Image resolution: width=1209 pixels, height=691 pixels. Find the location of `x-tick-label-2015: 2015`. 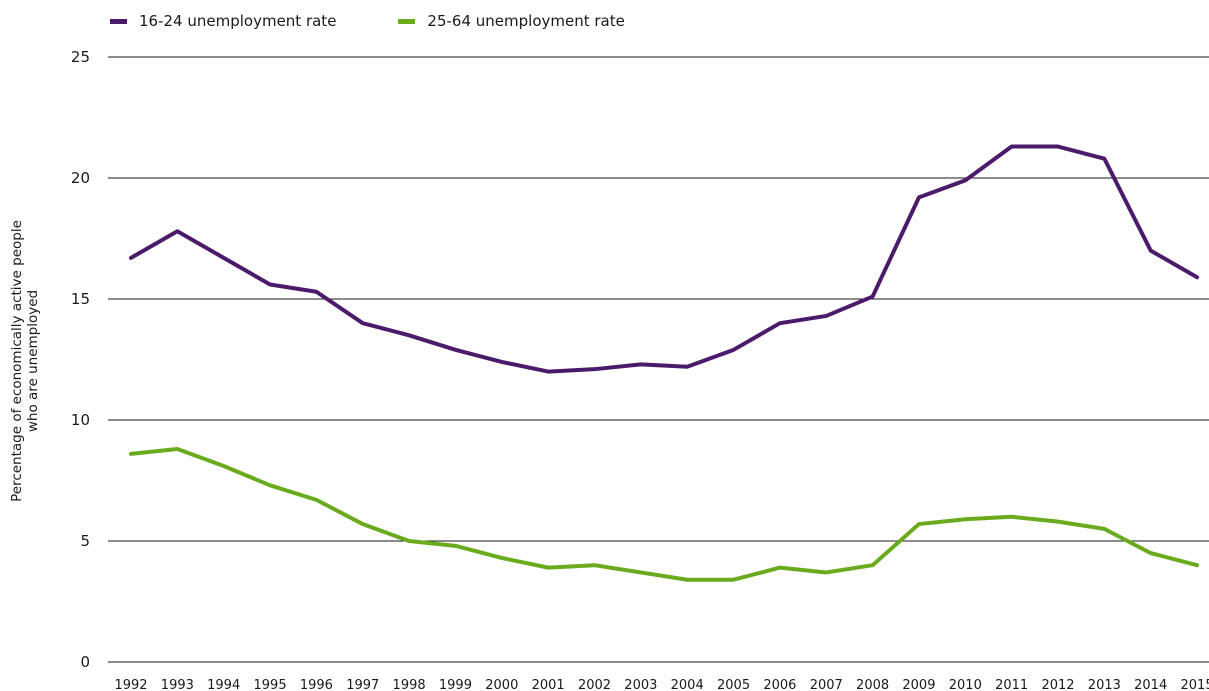

x-tick-label-2015: 2015 is located at coordinates (1195, 684).